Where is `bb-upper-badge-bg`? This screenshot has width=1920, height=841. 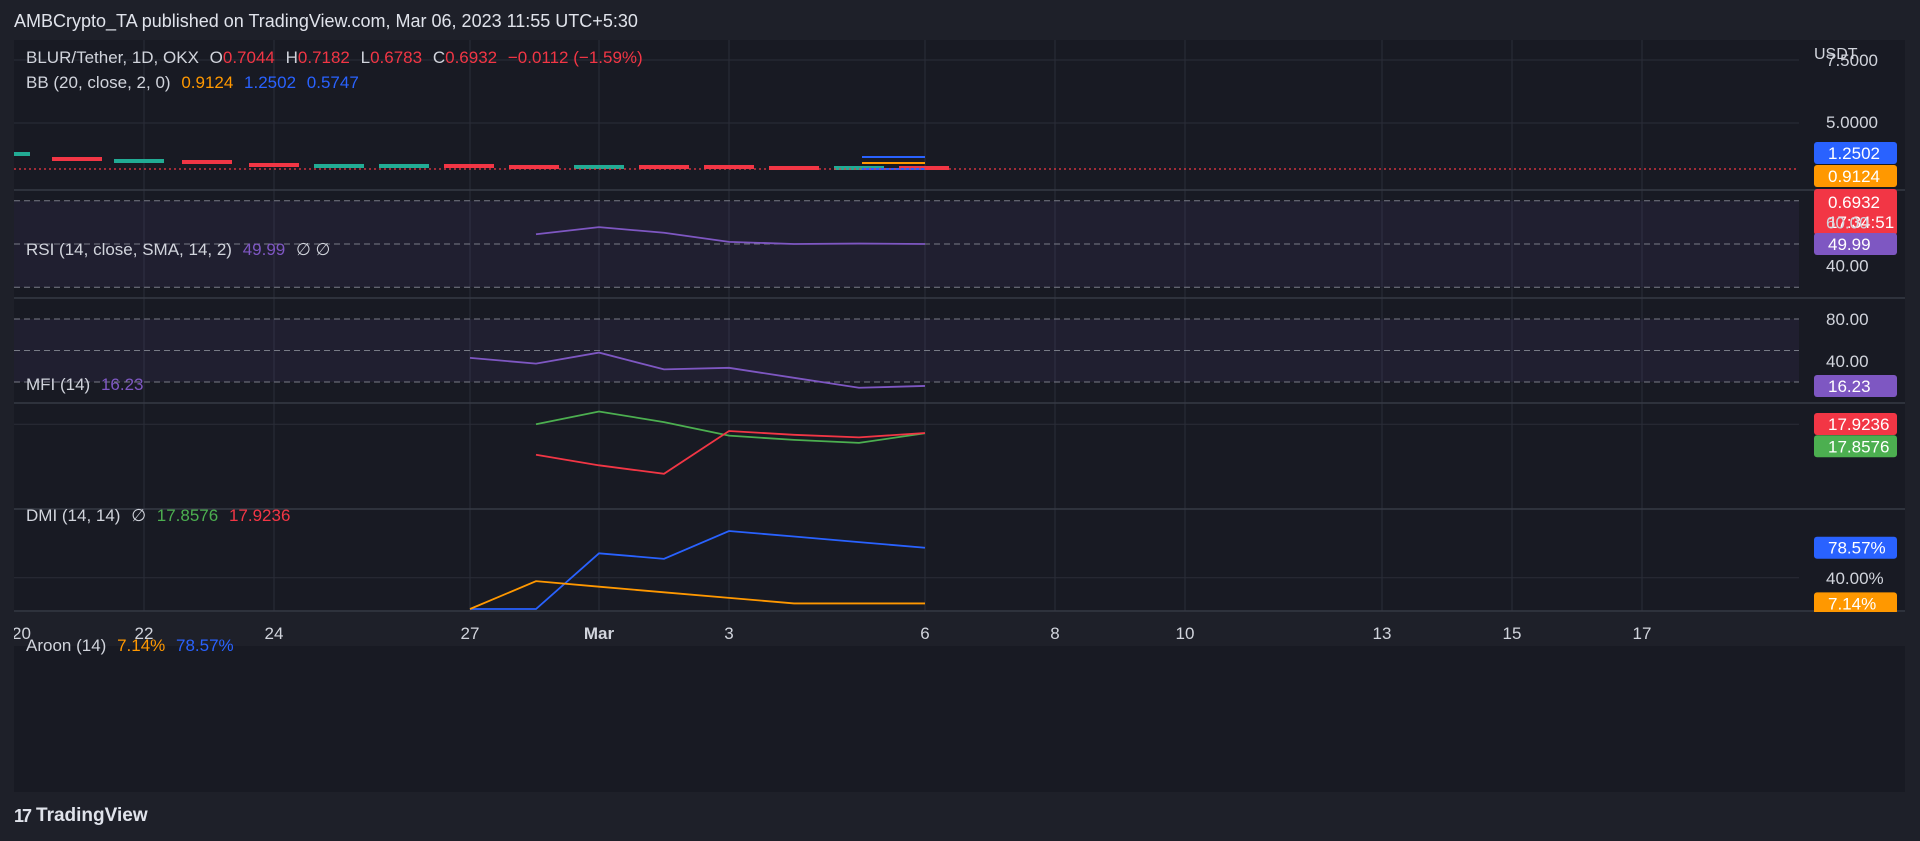 bb-upper-badge-bg is located at coordinates (1855, 153).